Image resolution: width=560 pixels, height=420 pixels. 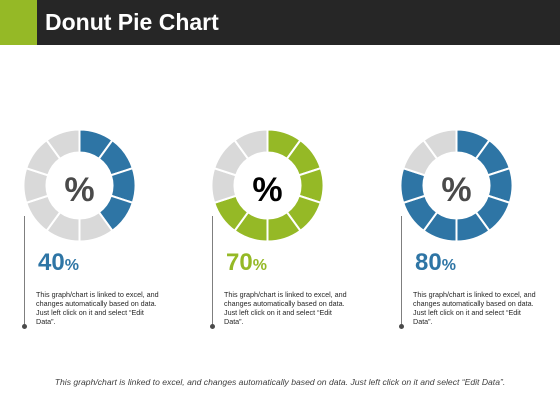 I want to click on value-number-2: 70, so click(x=239, y=262).